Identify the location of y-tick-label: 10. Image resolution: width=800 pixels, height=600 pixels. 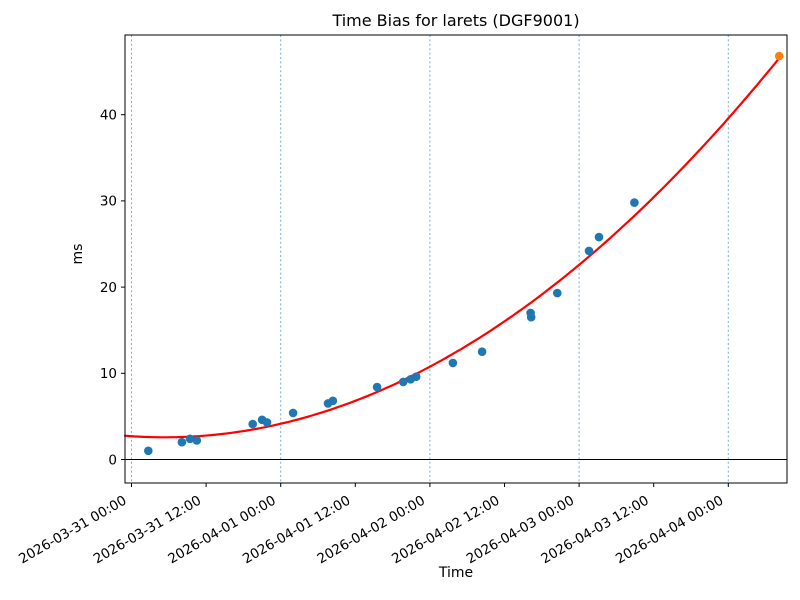
(108, 374).